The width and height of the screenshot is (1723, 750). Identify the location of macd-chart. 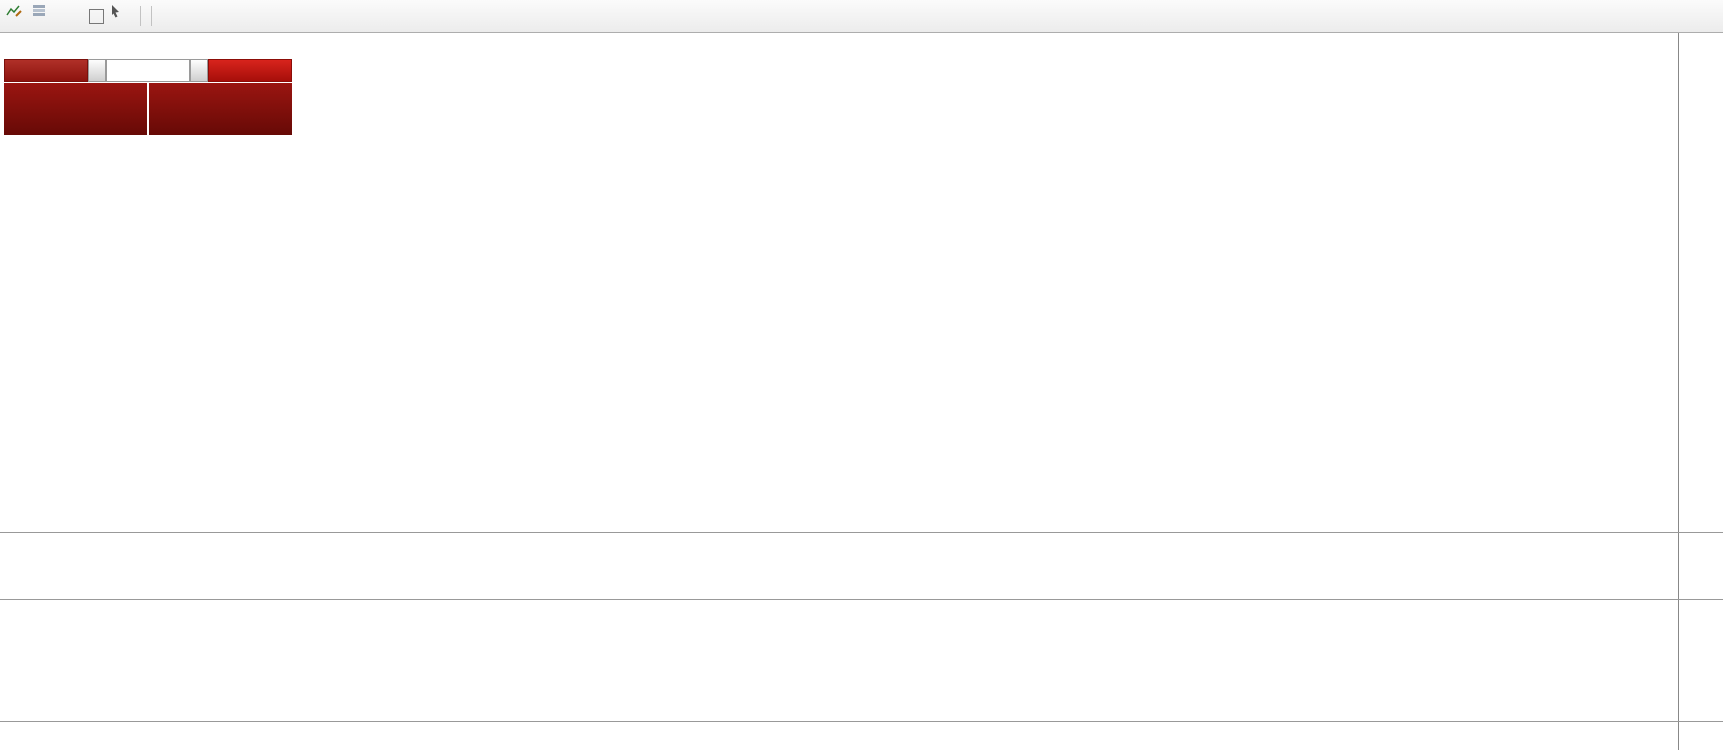
(839, 566).